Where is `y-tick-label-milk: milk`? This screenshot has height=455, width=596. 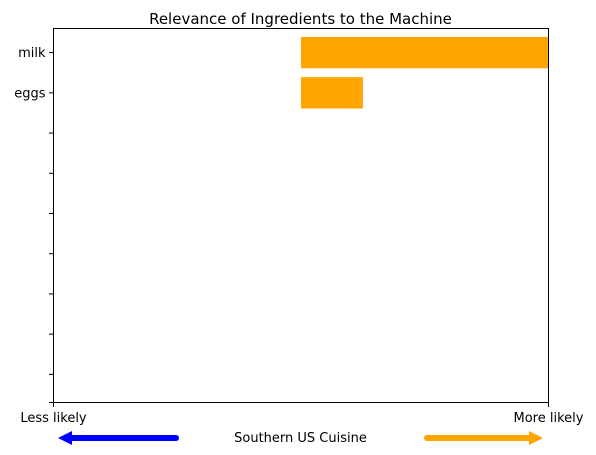 y-tick-label-milk: milk is located at coordinates (32, 53).